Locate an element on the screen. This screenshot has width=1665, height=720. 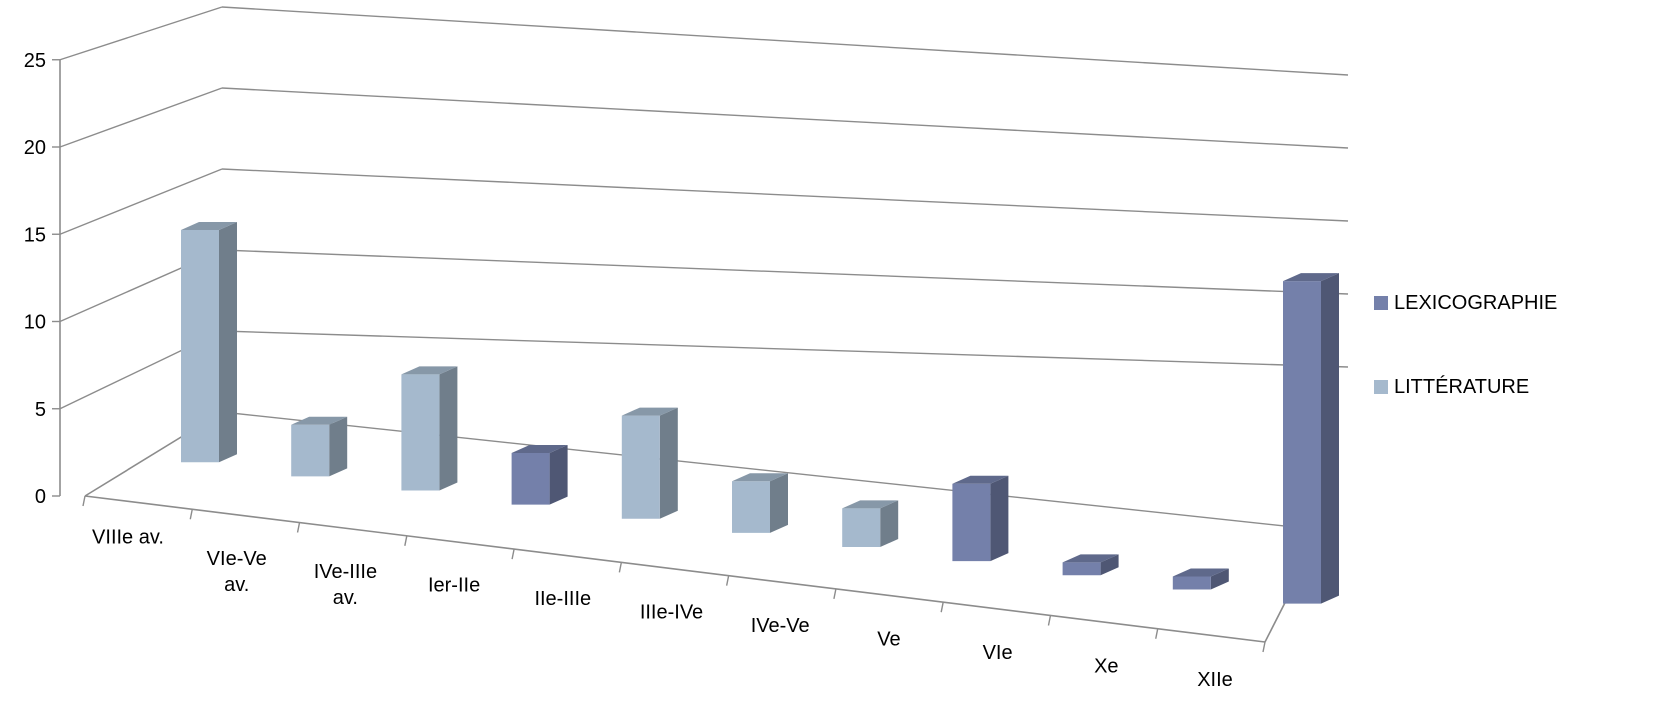
x-tick-label: IVe-Ve is located at coordinates (780, 626).